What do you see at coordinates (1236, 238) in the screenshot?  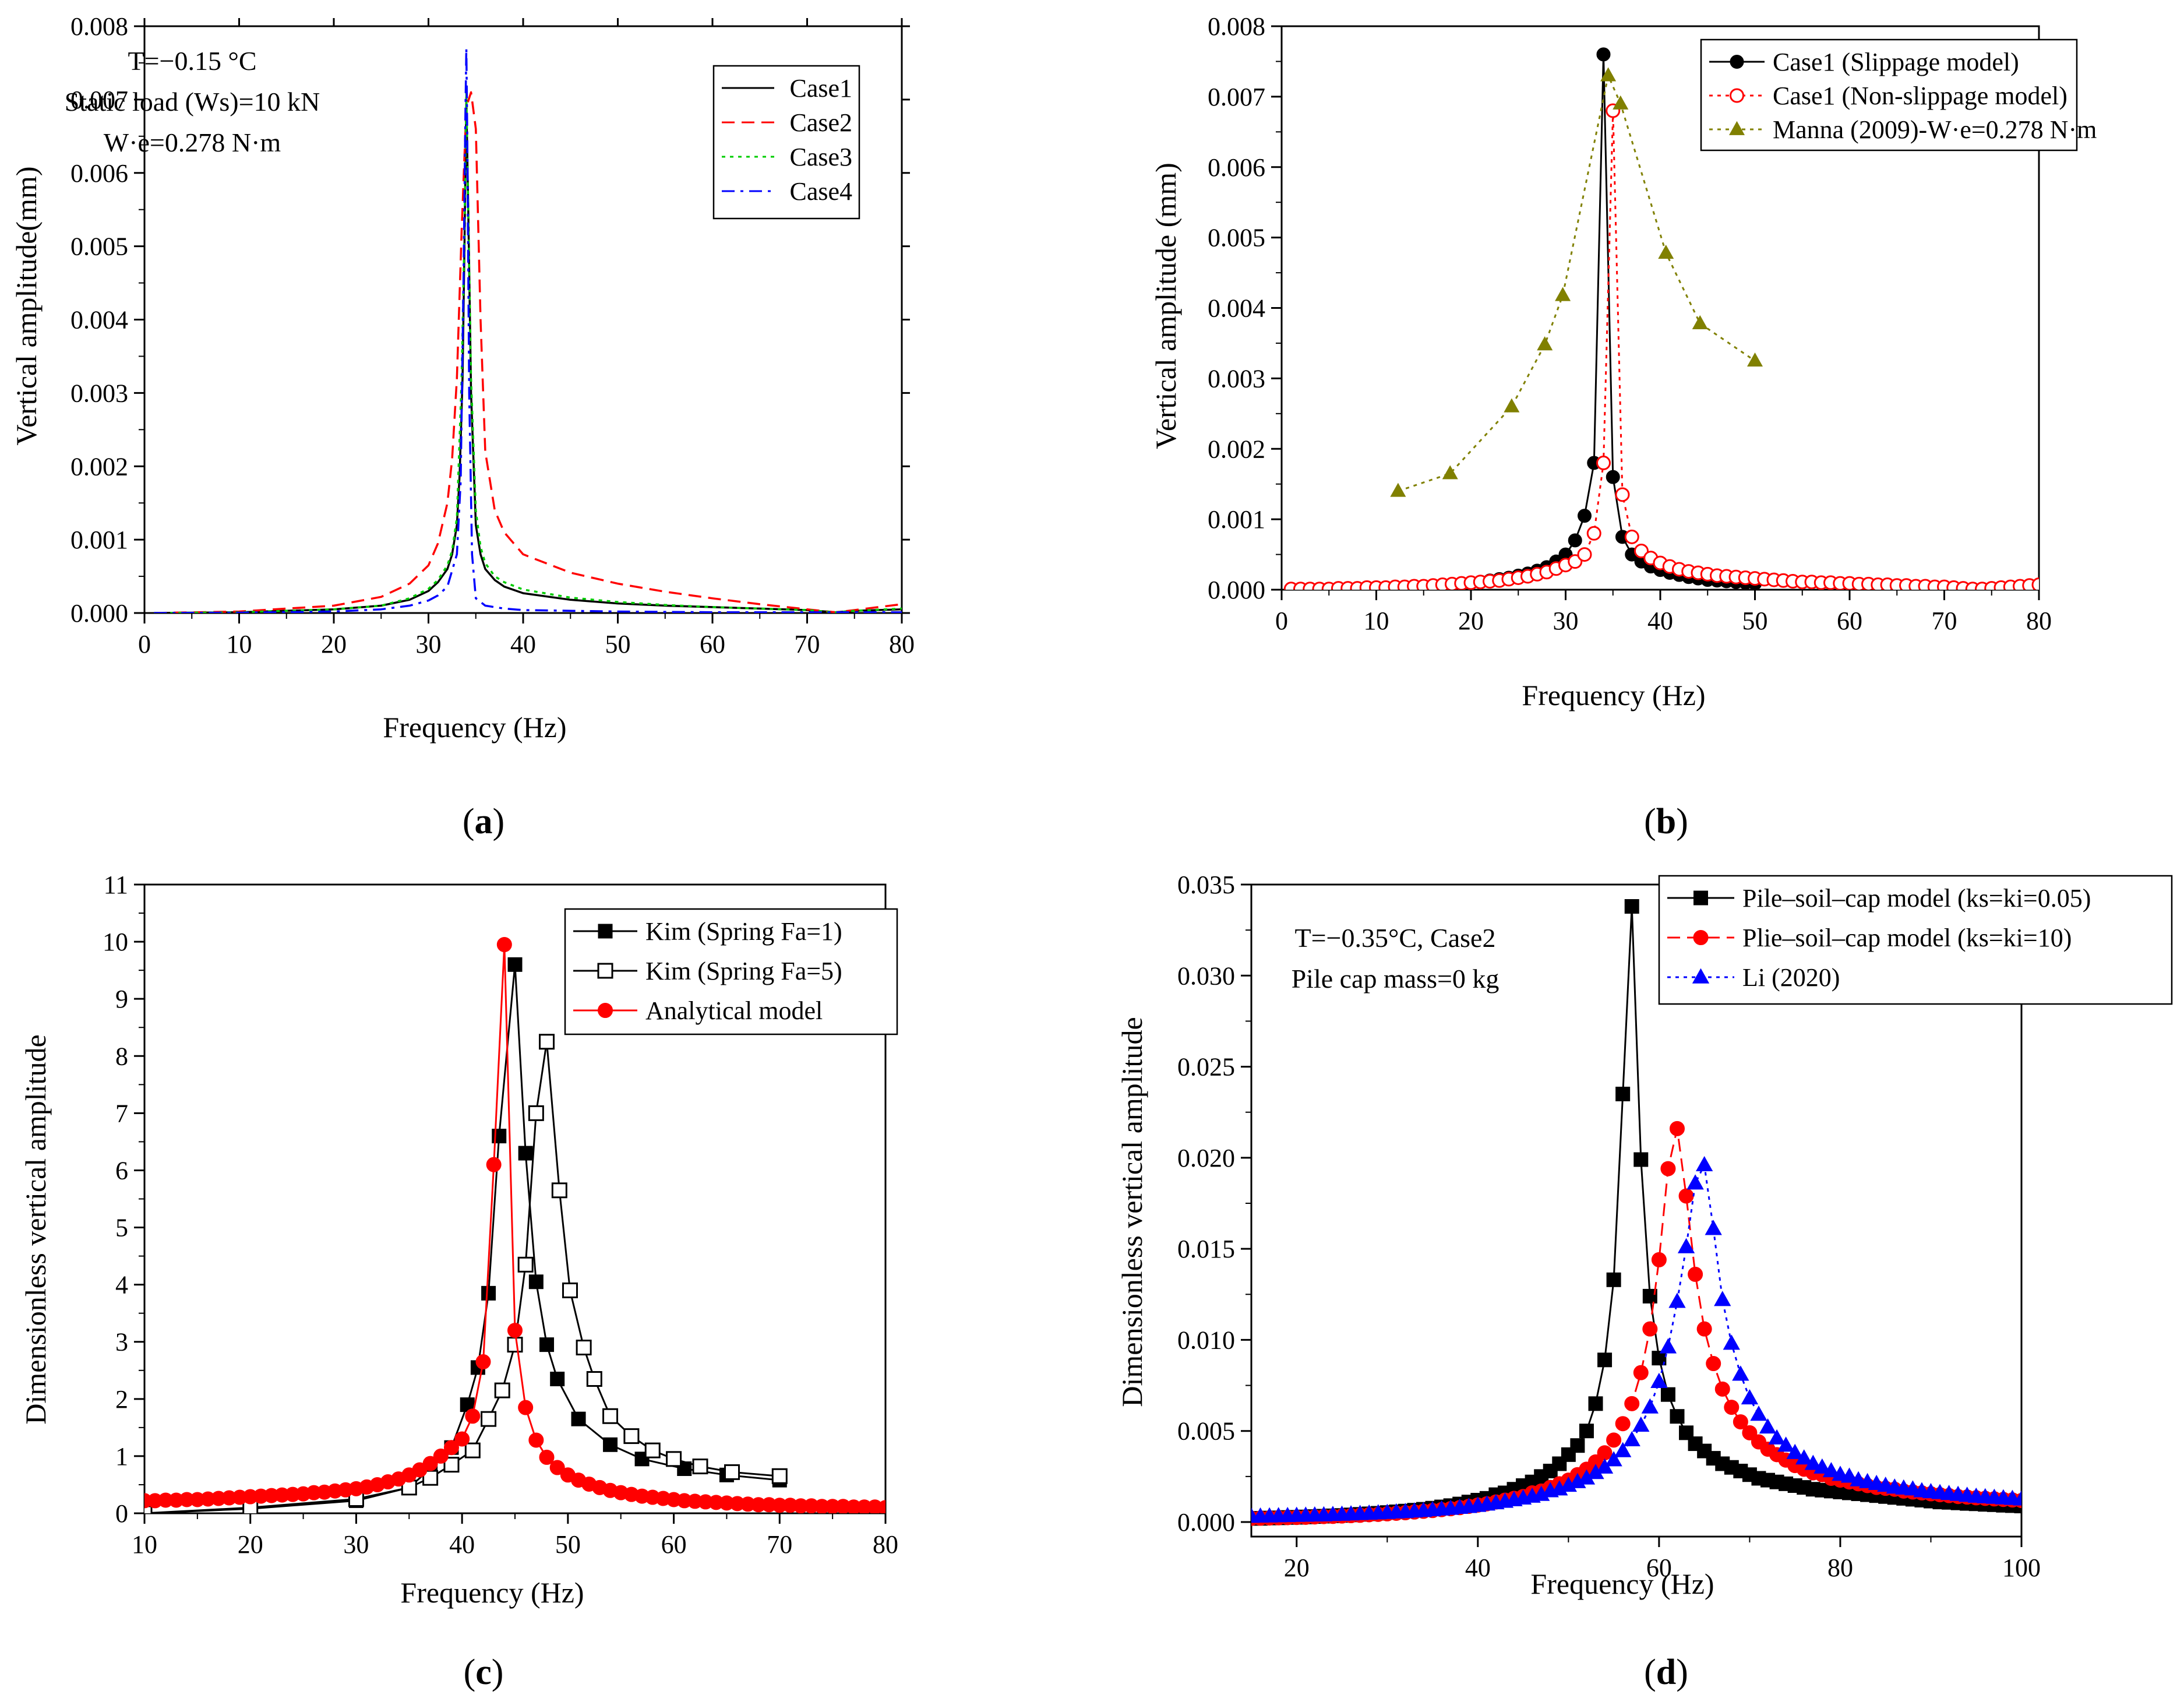 I see `panel-b-ytick-label: 0.005` at bounding box center [1236, 238].